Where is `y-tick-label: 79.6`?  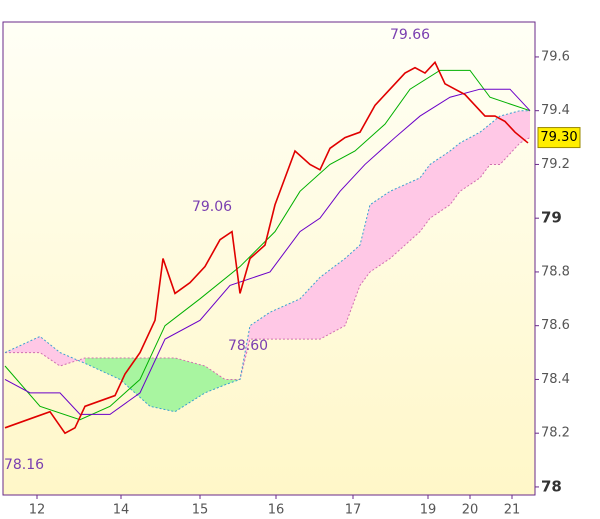 y-tick-label: 79.6 is located at coordinates (555, 56).